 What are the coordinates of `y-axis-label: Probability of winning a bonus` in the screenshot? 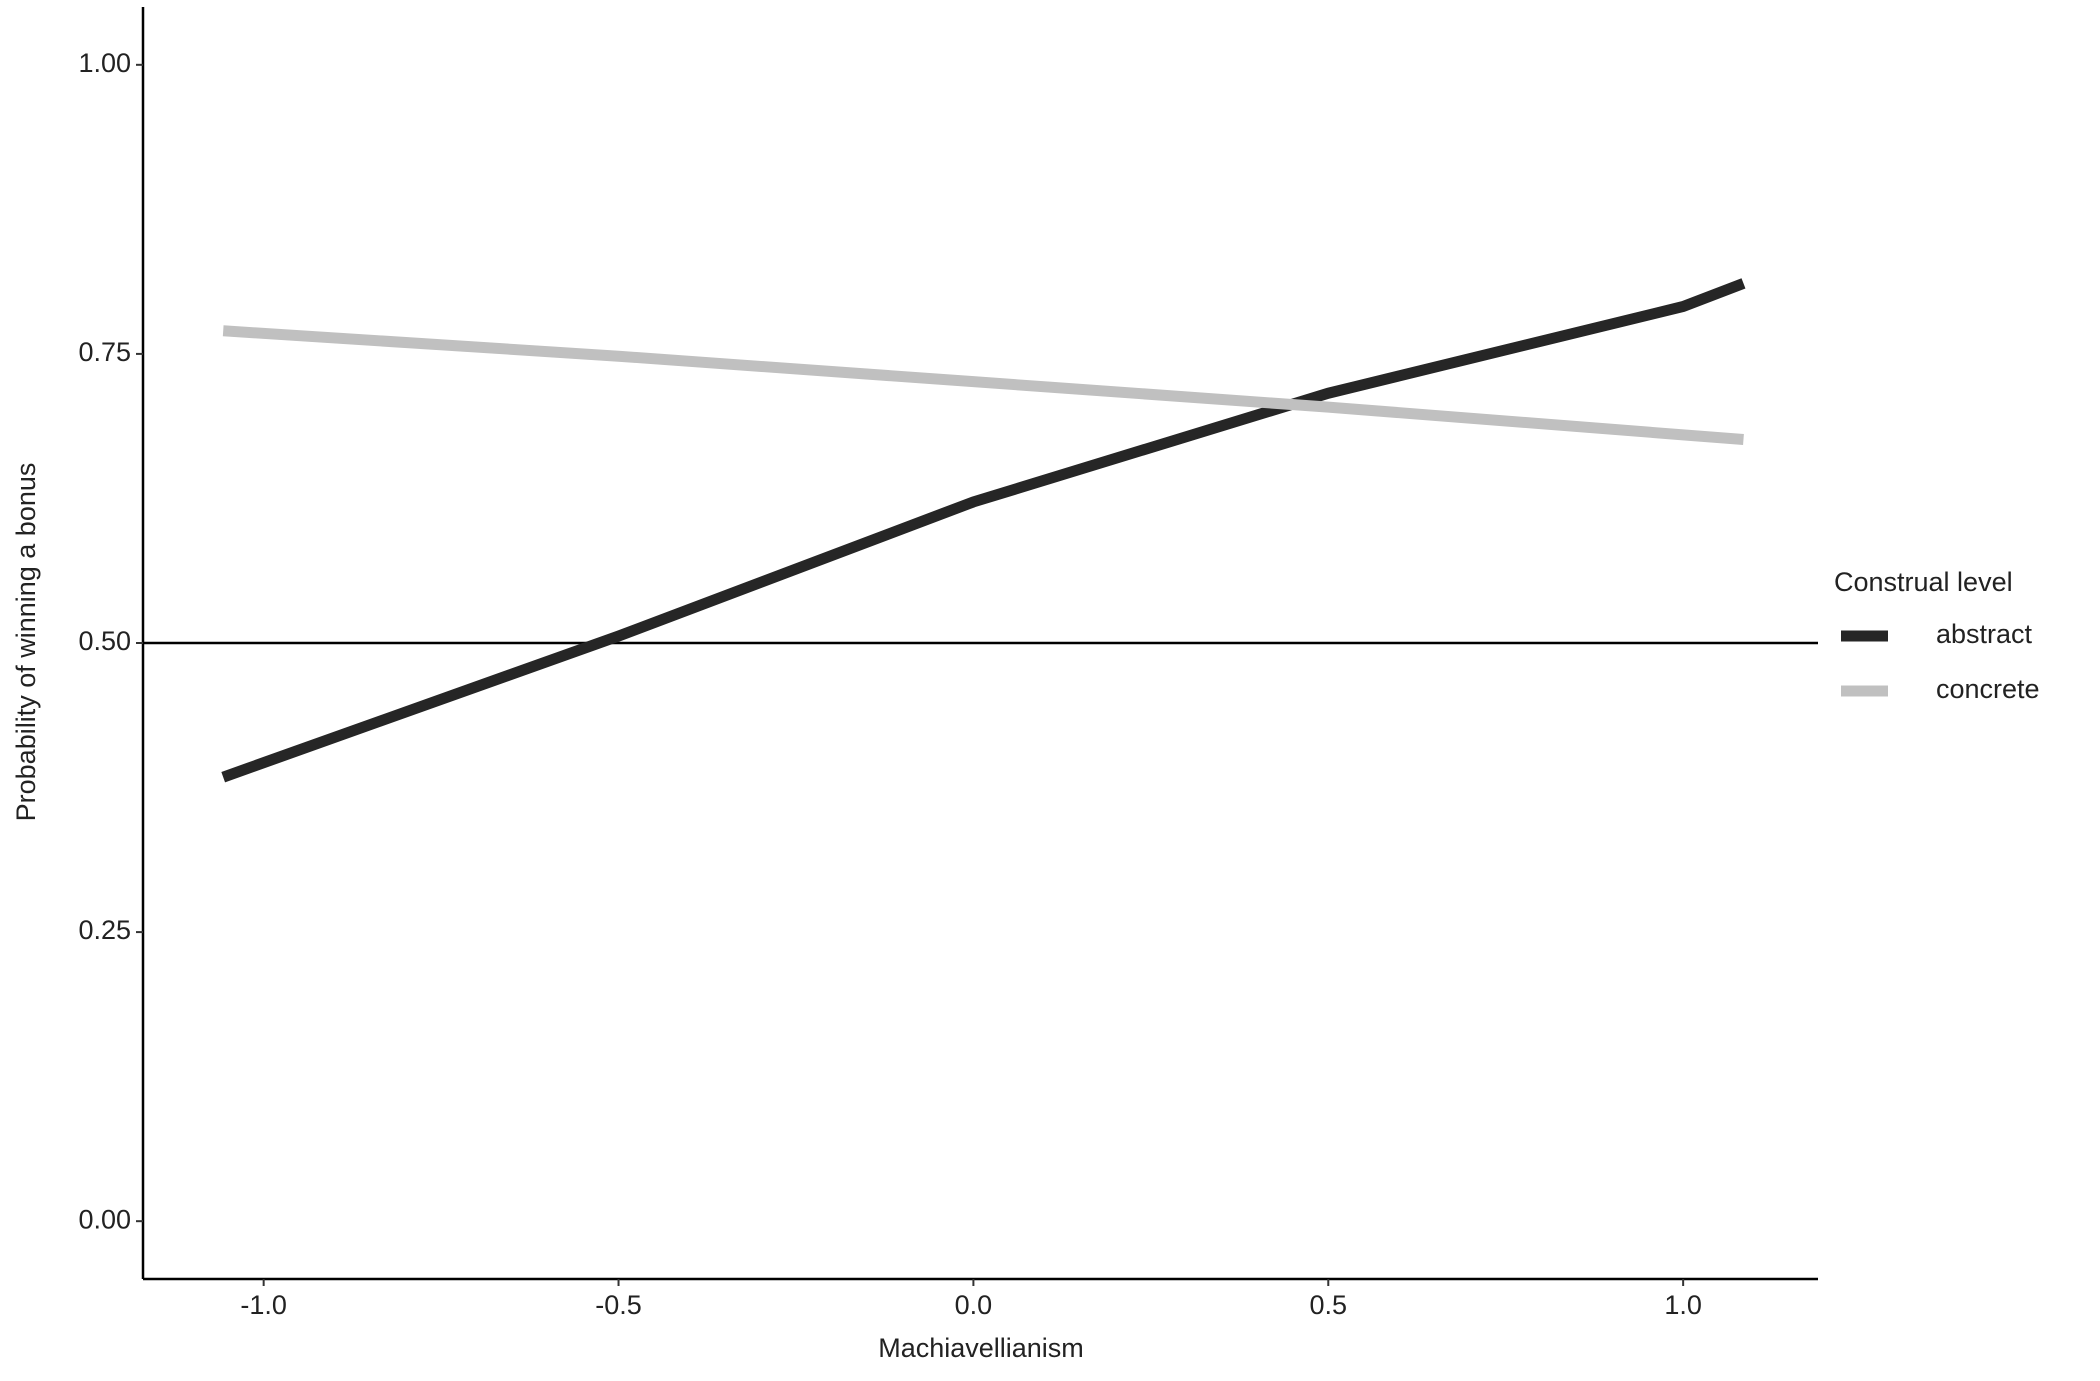 It's located at (26, 642).